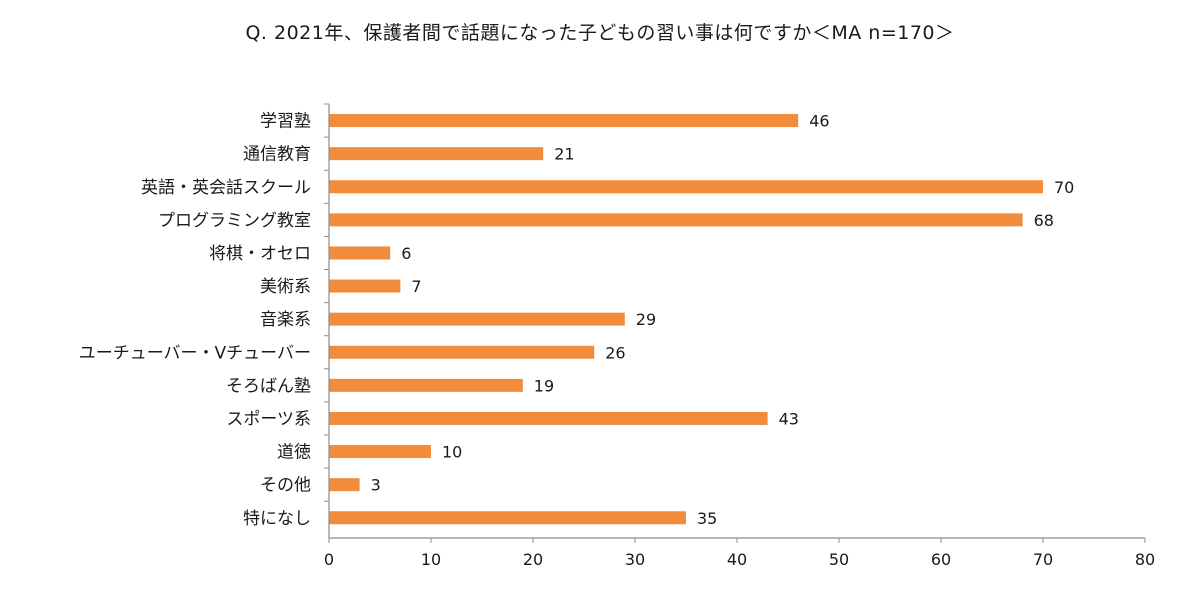 The height and width of the screenshot is (600, 1200). What do you see at coordinates (707, 518) in the screenshot?
I see `value-label: 35` at bounding box center [707, 518].